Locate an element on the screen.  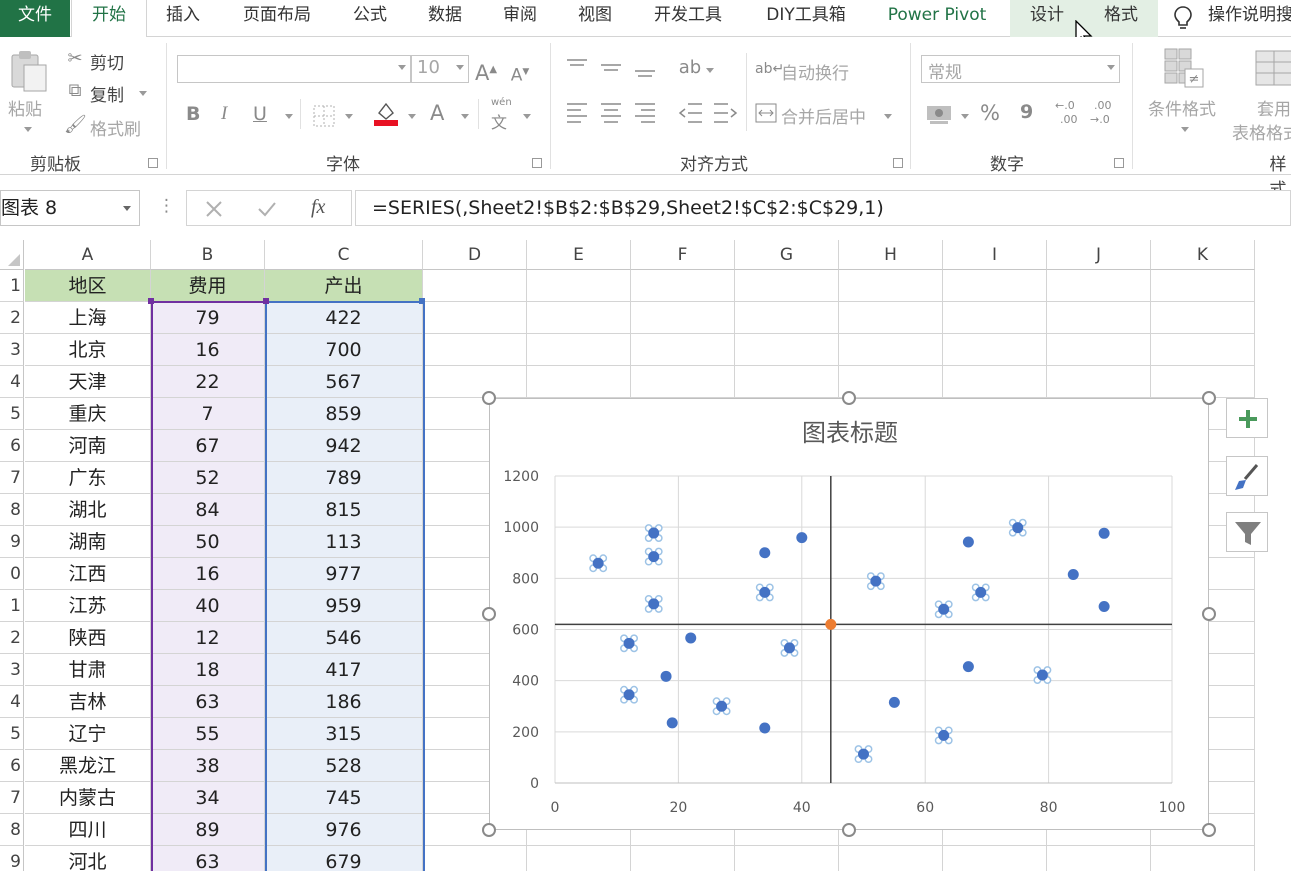
tab-formulas: 公式 is located at coordinates (370, 15).